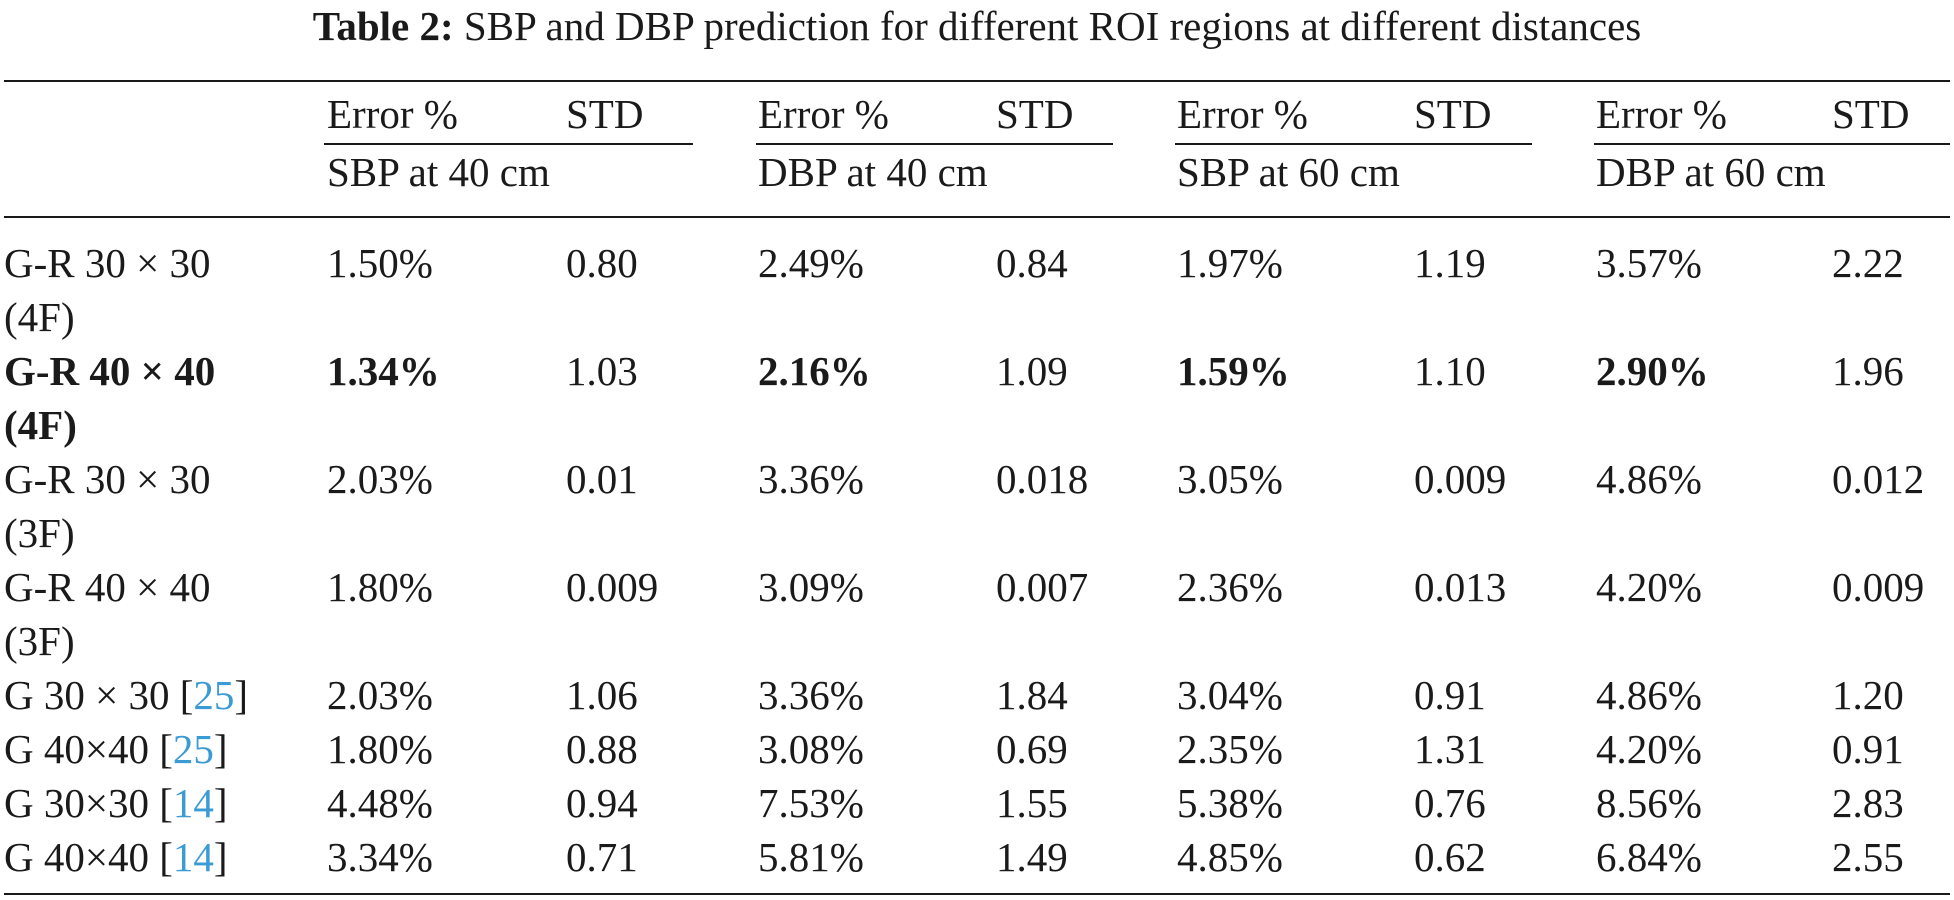  I want to click on table-cell: 1.55, so click(1032, 803).